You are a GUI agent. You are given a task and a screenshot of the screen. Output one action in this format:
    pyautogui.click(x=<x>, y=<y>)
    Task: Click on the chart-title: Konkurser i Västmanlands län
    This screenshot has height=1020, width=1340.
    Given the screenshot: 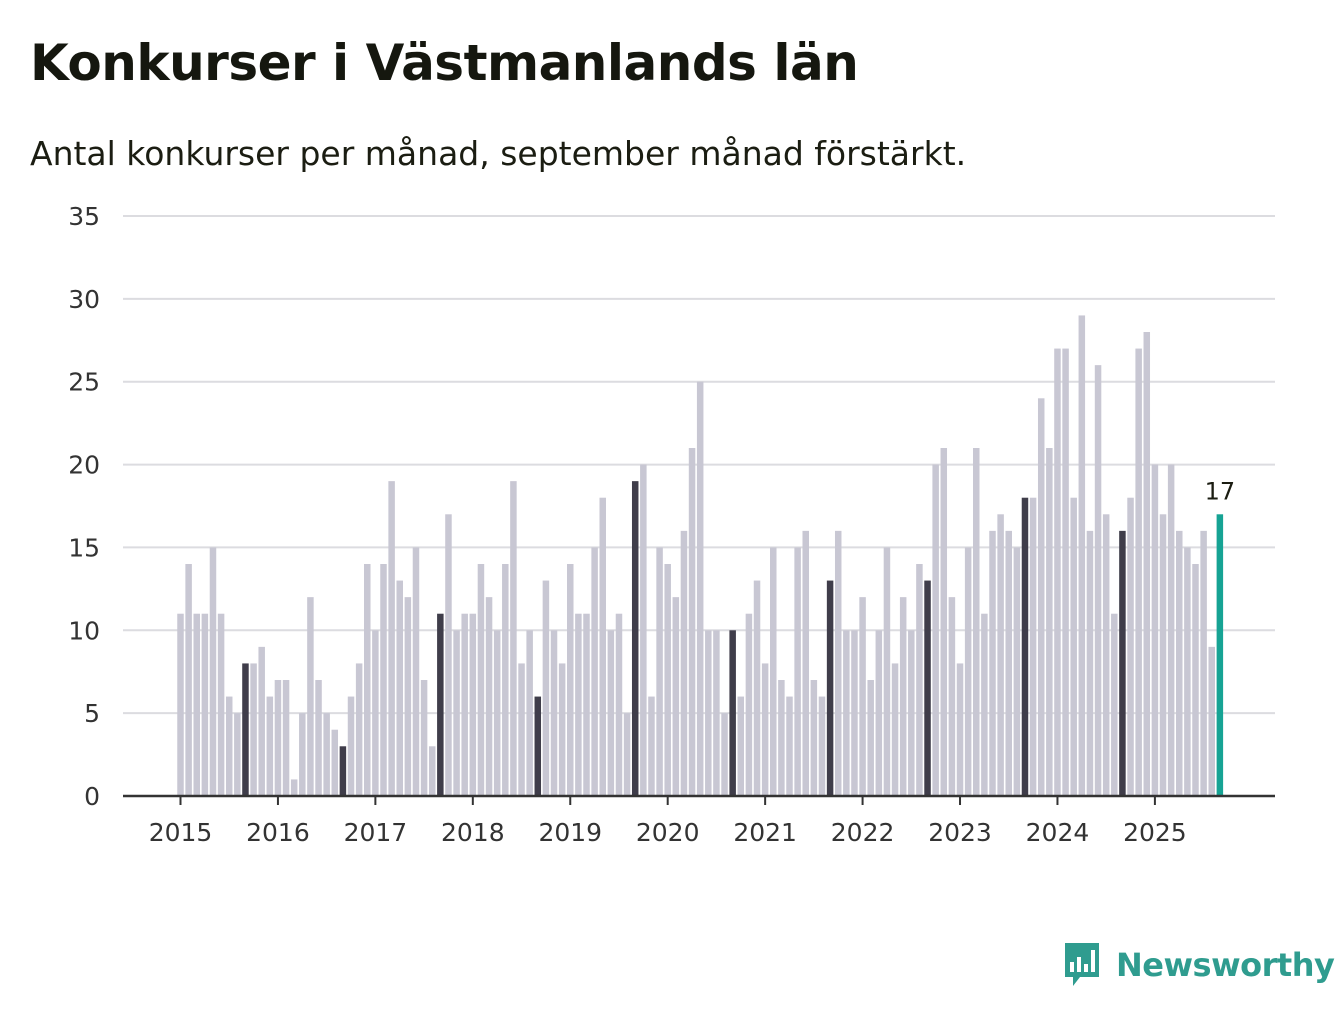 What is the action you would take?
    pyautogui.click(x=444, y=63)
    